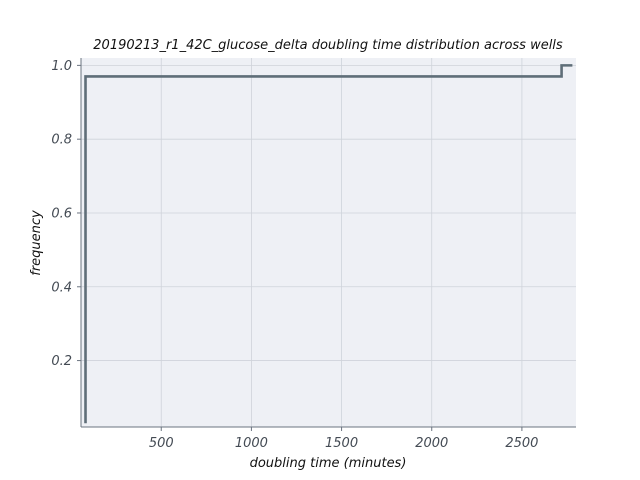 The image size is (640, 480). Describe the element at coordinates (431, 443) in the screenshot. I see `x-tick-label: 2000` at that location.